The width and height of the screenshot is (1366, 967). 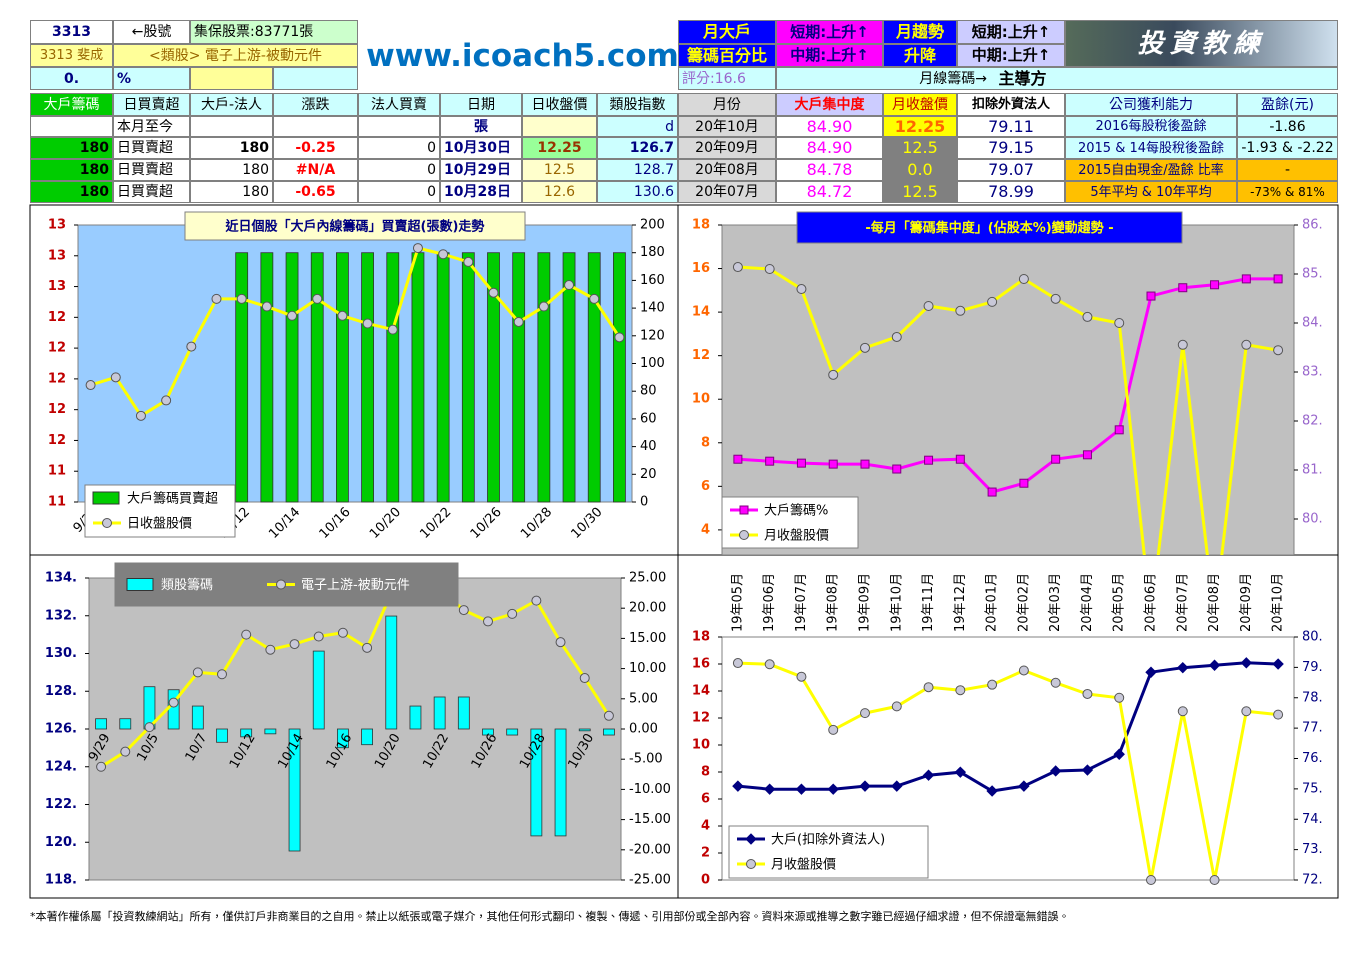 I want to click on y2-tick-label: -20.00, so click(x=650, y=849).